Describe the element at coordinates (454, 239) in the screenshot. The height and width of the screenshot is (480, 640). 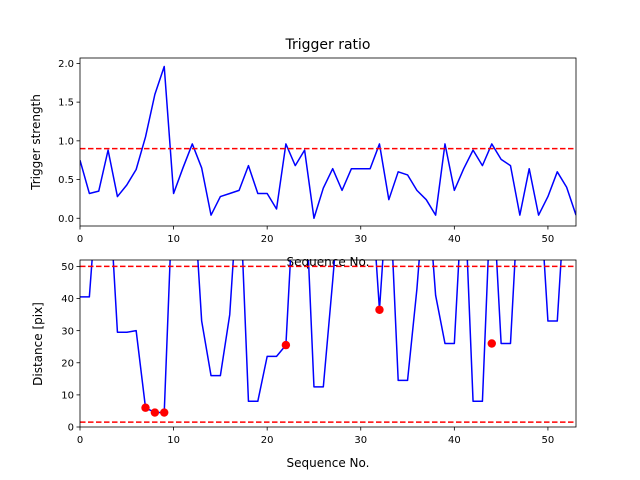
I see `trigger-ratio-x-tick-label-4: 40` at that location.